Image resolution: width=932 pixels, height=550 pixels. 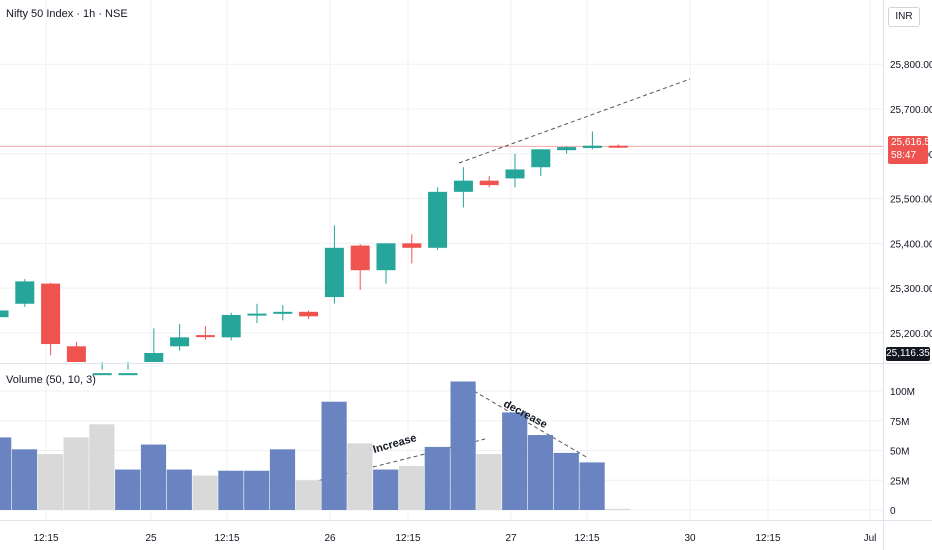 I want to click on price-scale-border, so click(x=883, y=275).